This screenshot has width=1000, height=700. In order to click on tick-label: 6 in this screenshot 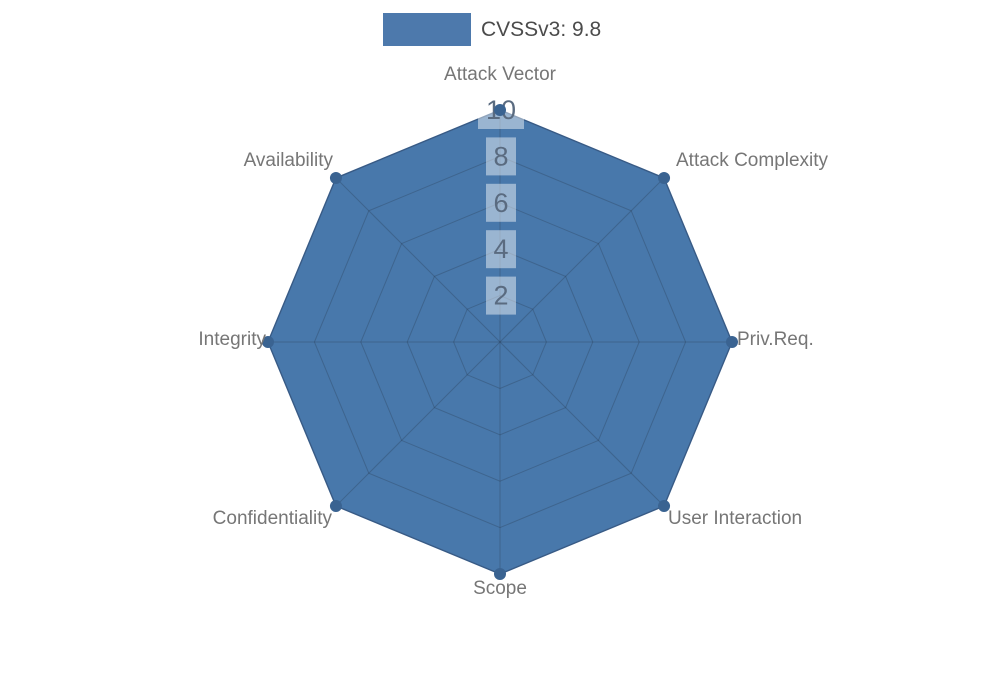, I will do `click(500, 203)`.